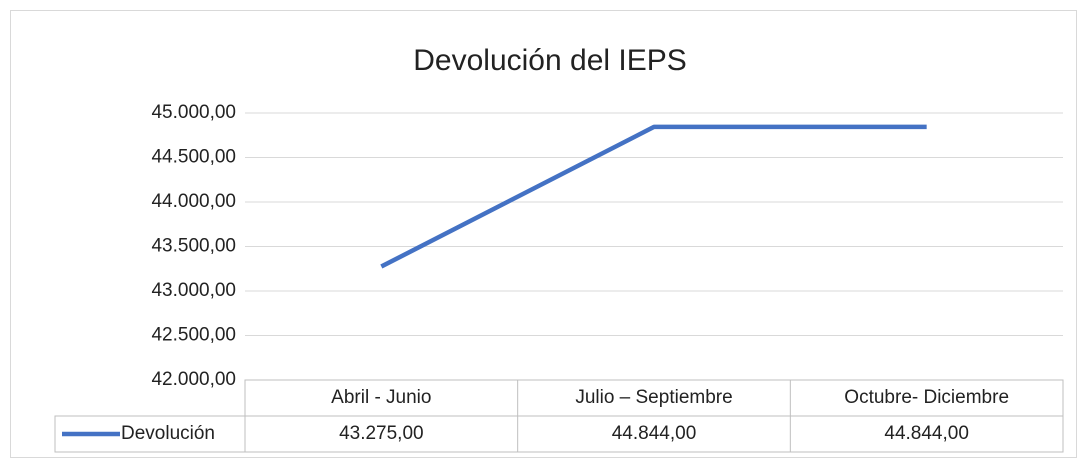 This screenshot has width=1077, height=459. What do you see at coordinates (559, 434) in the screenshot?
I see `table-data-row` at bounding box center [559, 434].